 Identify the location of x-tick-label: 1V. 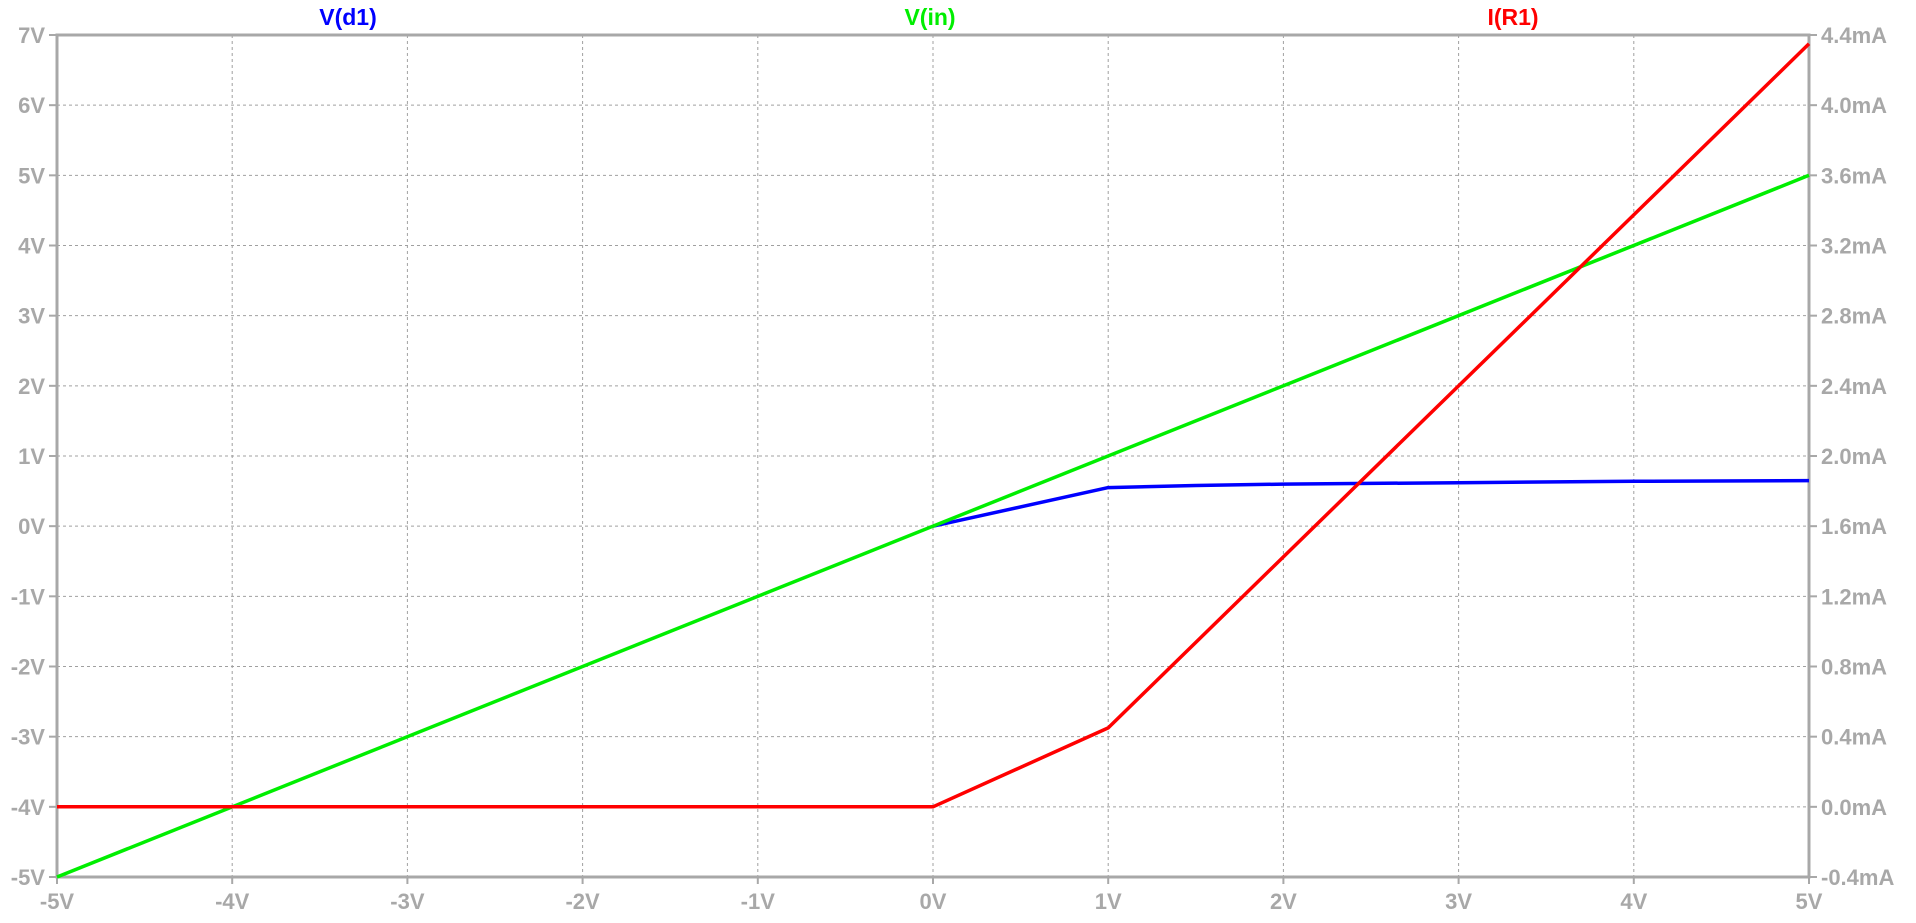
(1108, 901).